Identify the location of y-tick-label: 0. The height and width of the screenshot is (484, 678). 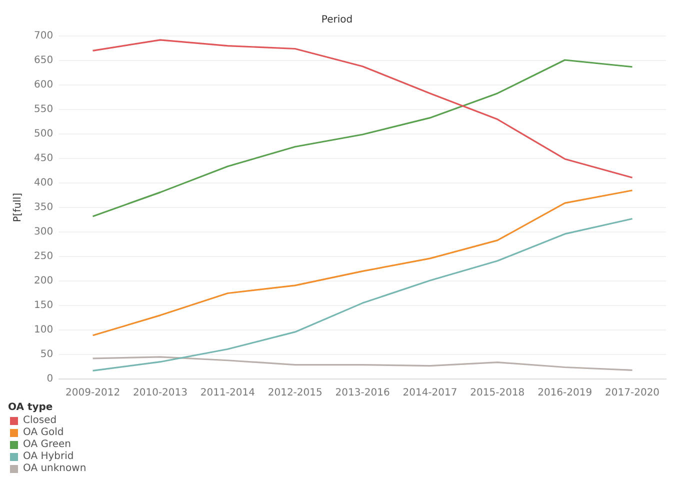
(50, 379).